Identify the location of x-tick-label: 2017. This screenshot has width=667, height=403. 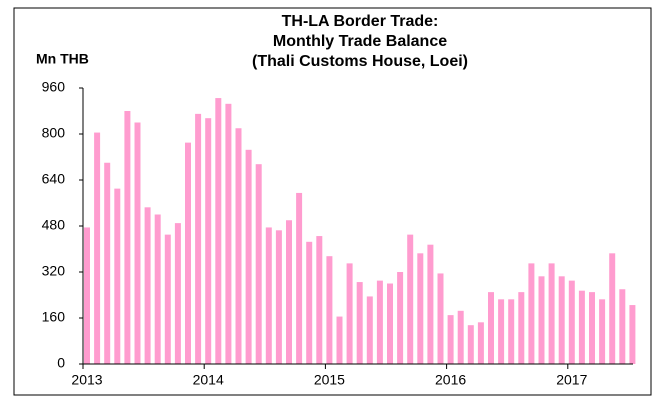
(571, 380).